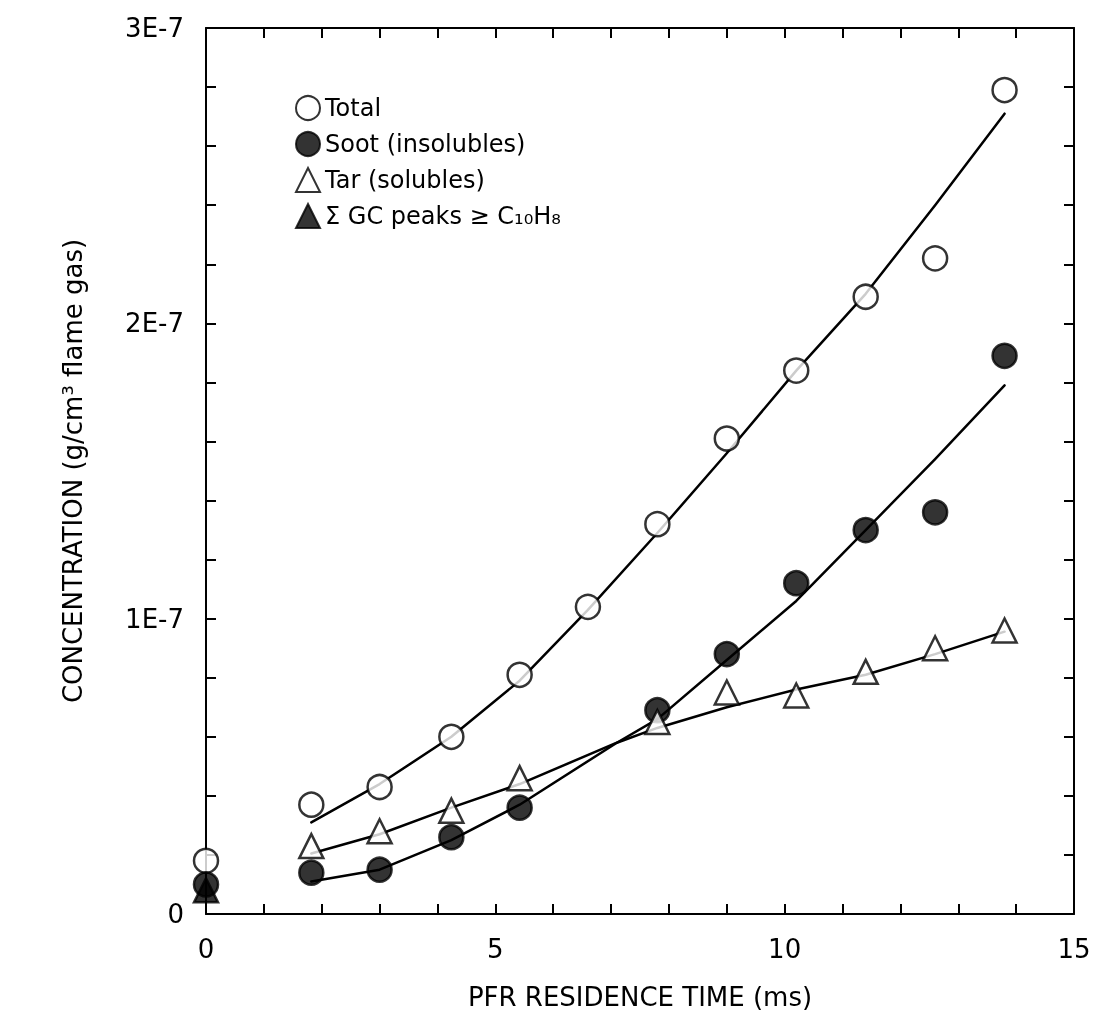 This screenshot has width=1103, height=1031. Describe the element at coordinates (154, 28) in the screenshot. I see `y-tick-label: 3E-7` at that location.